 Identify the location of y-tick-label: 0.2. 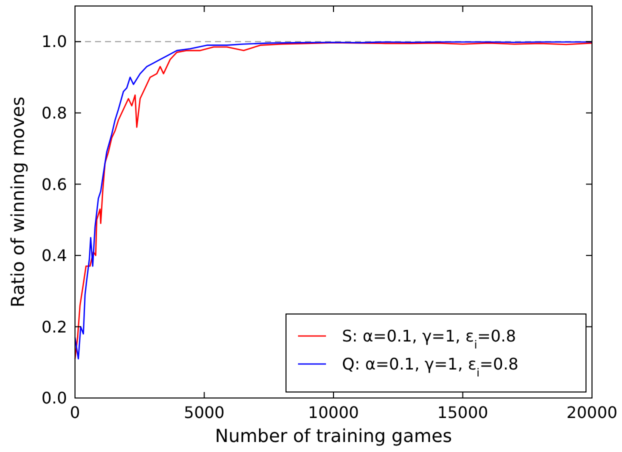
(54, 326).